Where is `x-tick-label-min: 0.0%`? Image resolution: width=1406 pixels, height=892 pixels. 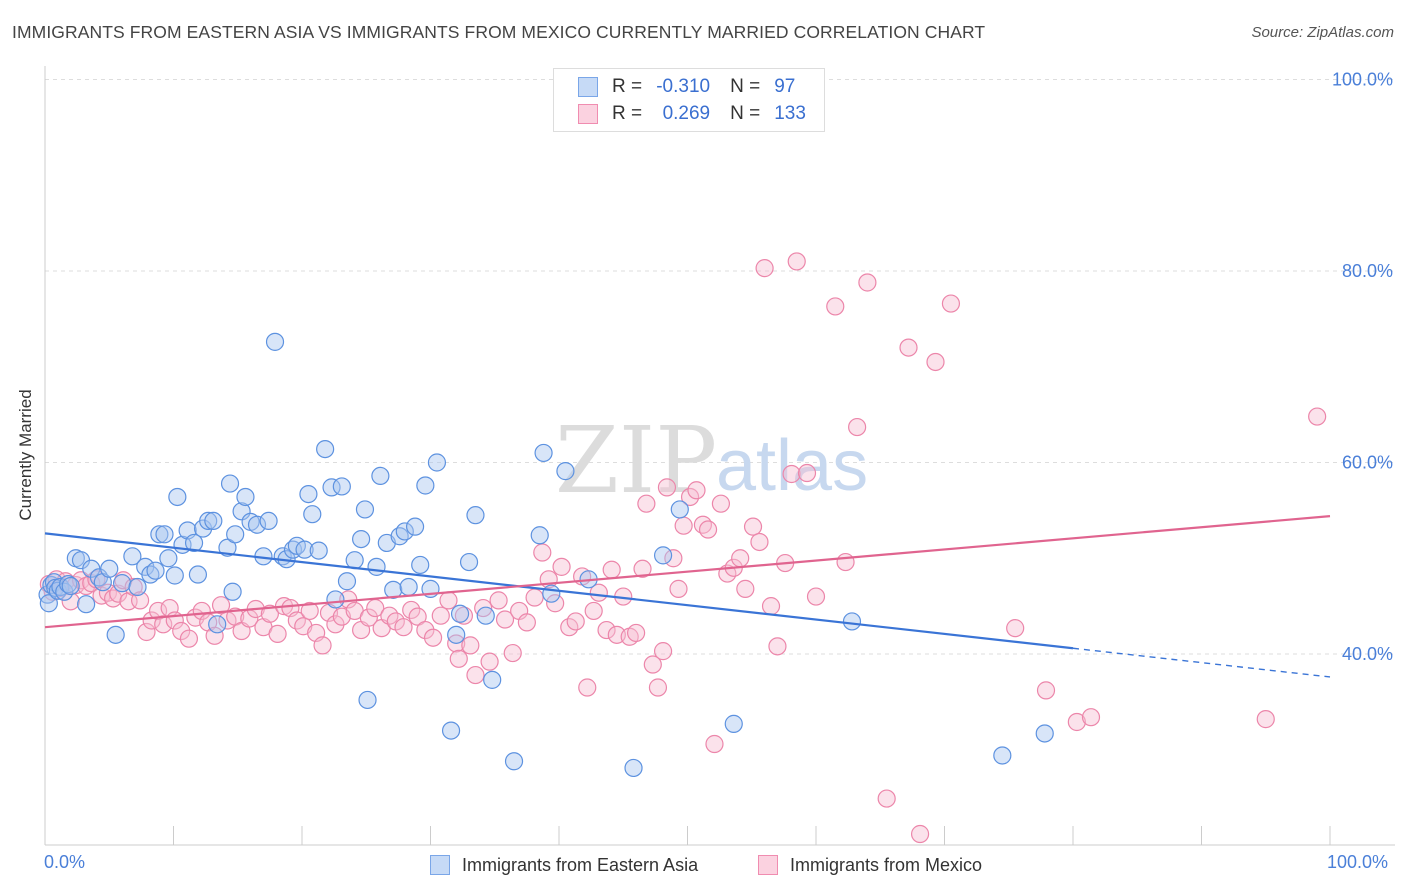
x-tick-label-min: 0.0% is located at coordinates (65, 862).